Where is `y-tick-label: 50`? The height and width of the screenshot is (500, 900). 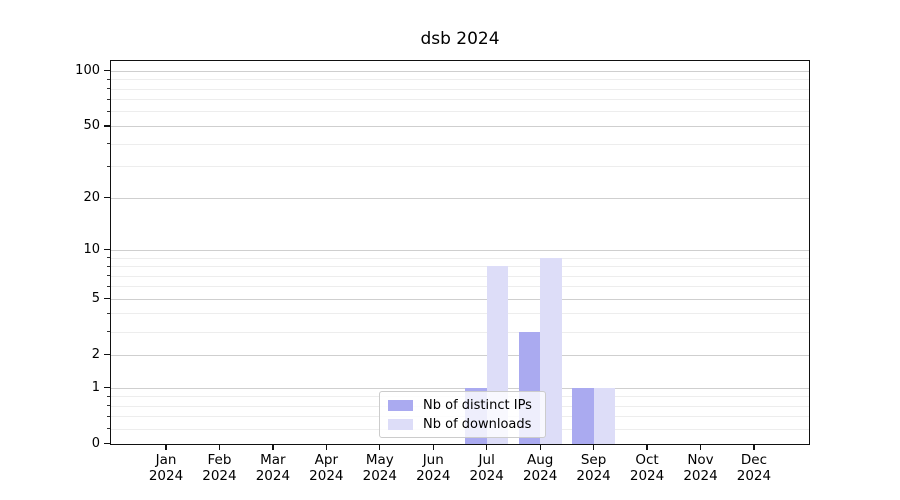
y-tick-label: 50 is located at coordinates (91, 125).